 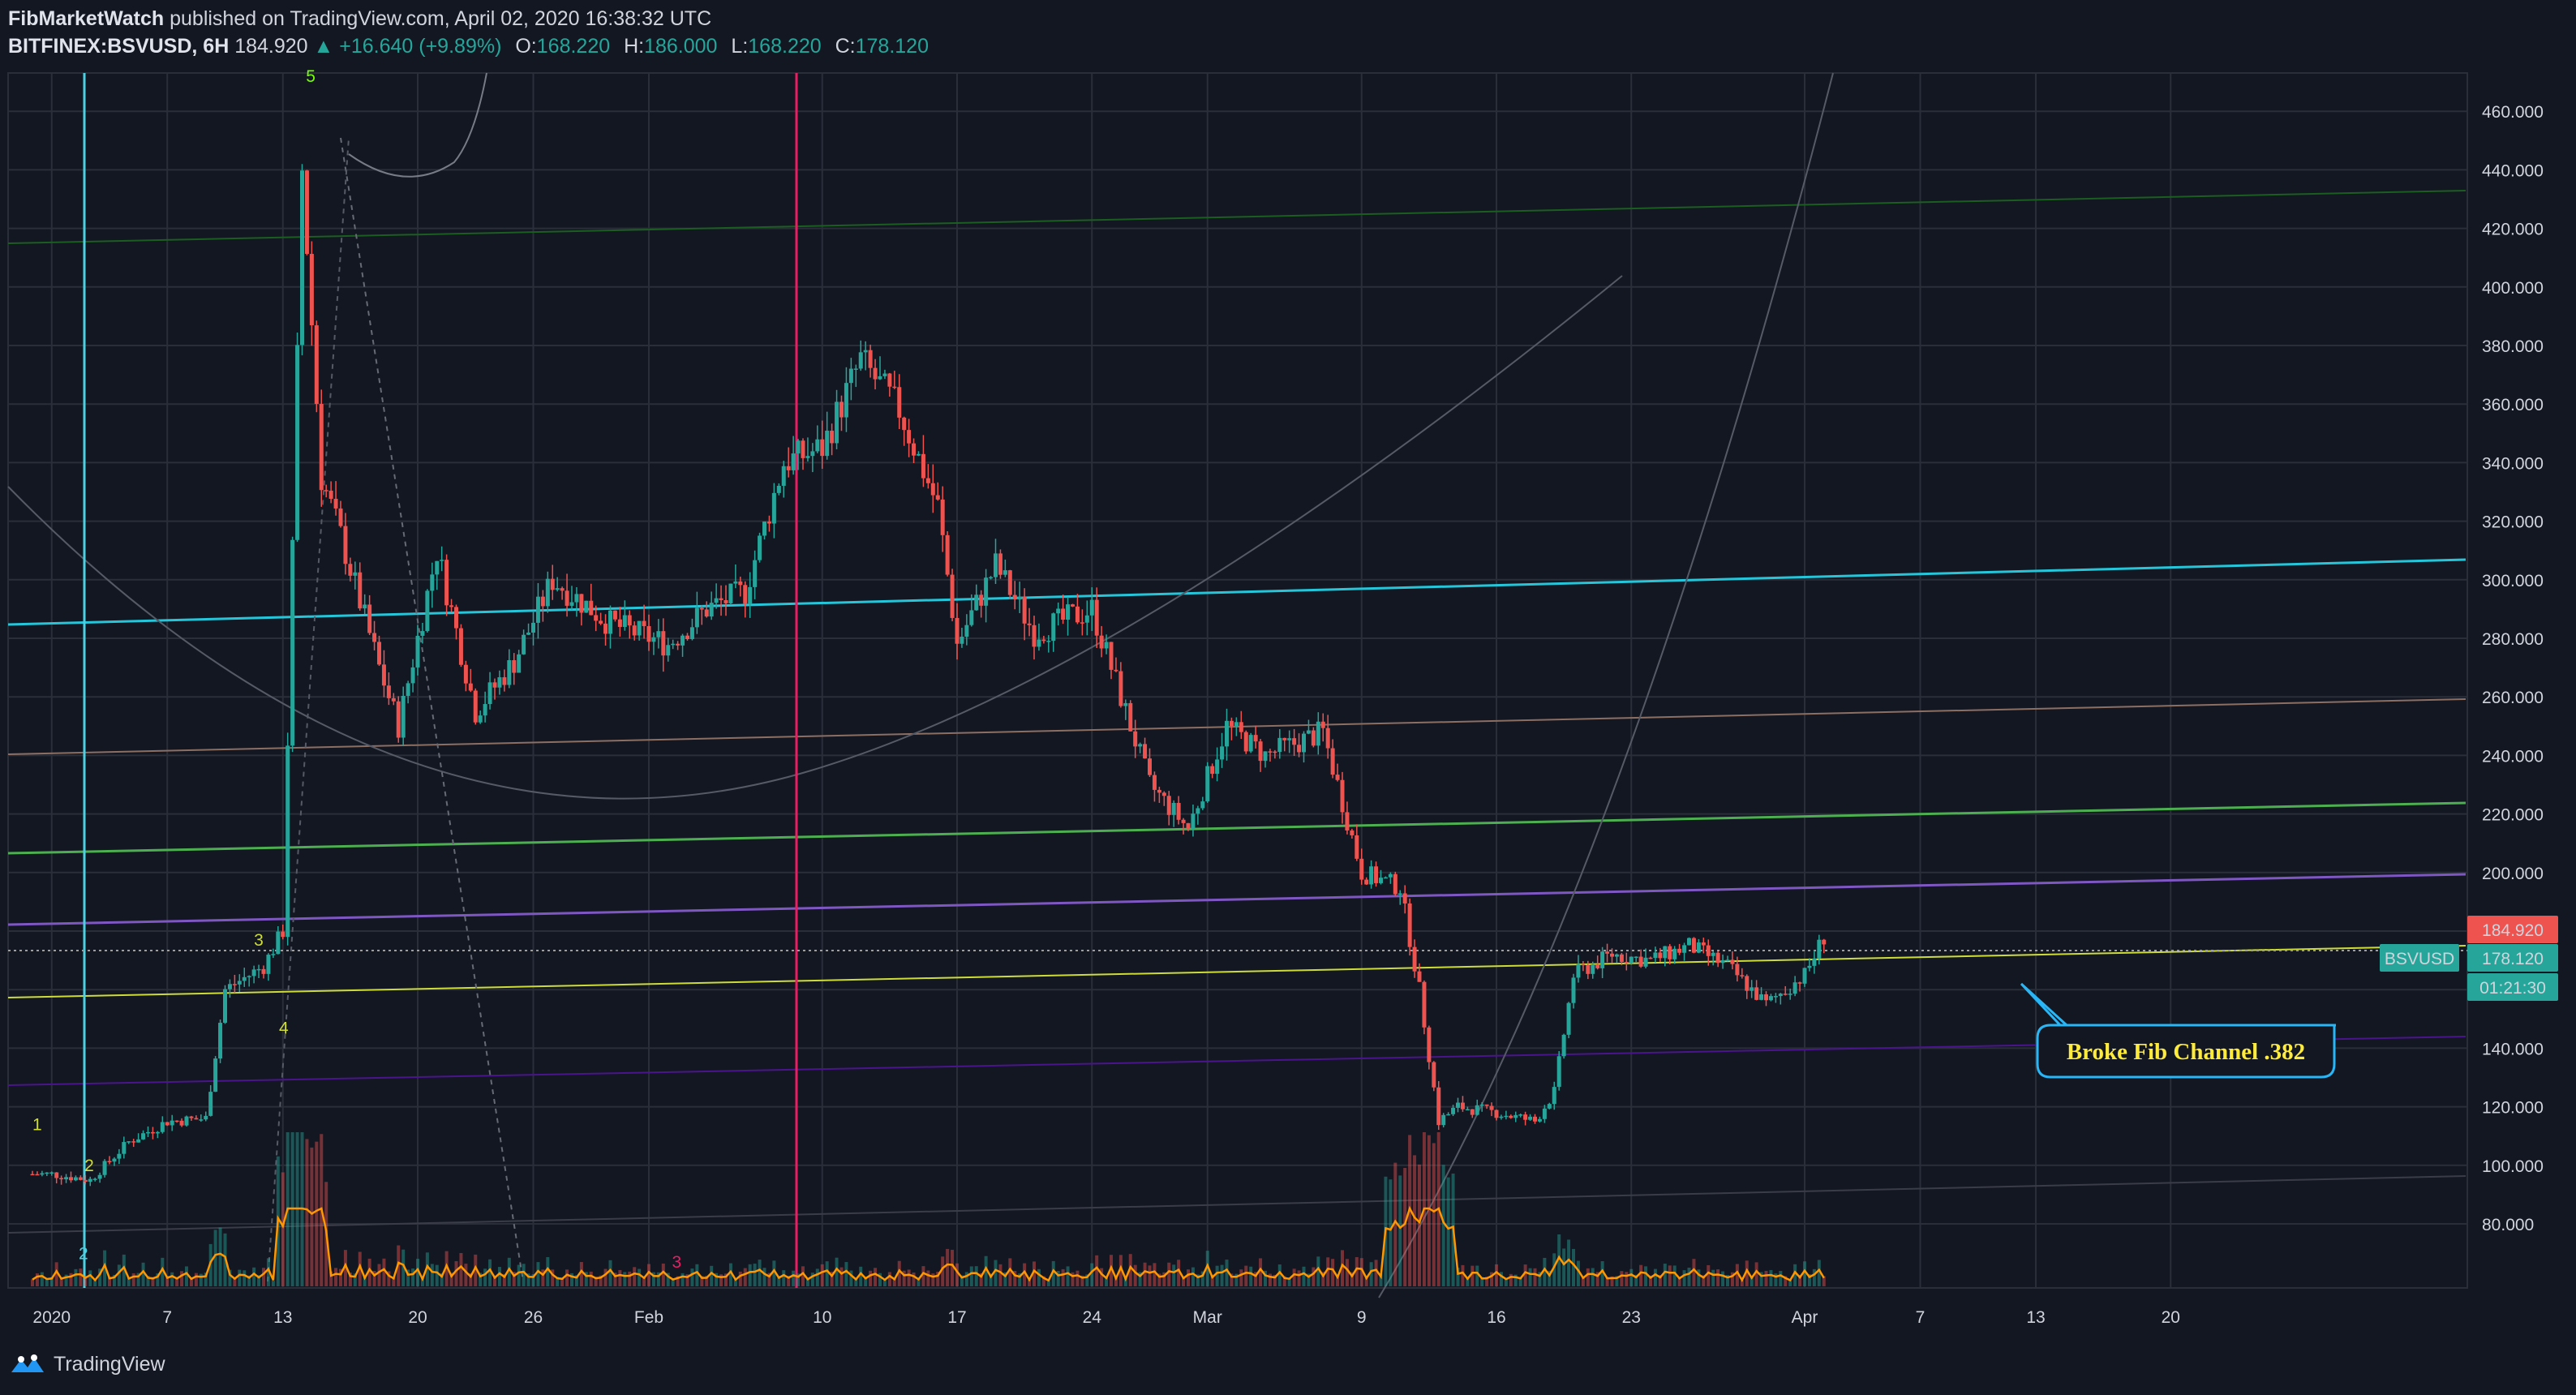 I want to click on x-tick-label: Apr, so click(x=1805, y=1317).